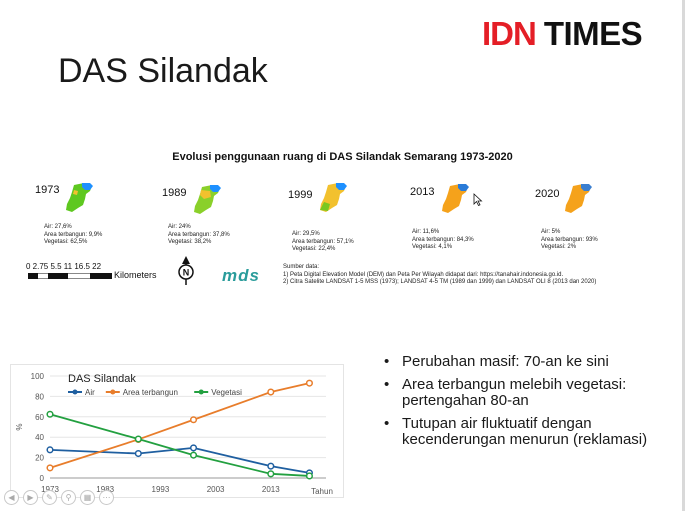 This screenshot has width=685, height=511. What do you see at coordinates (39, 417) in the screenshot?
I see `y-tick-label: 60` at bounding box center [39, 417].